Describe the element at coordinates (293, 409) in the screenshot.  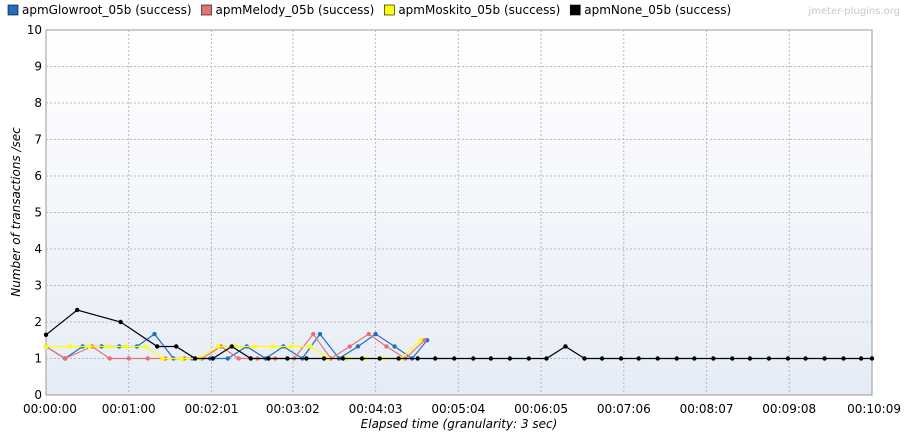
I see `x-tick-label: 00:03:02` at that location.